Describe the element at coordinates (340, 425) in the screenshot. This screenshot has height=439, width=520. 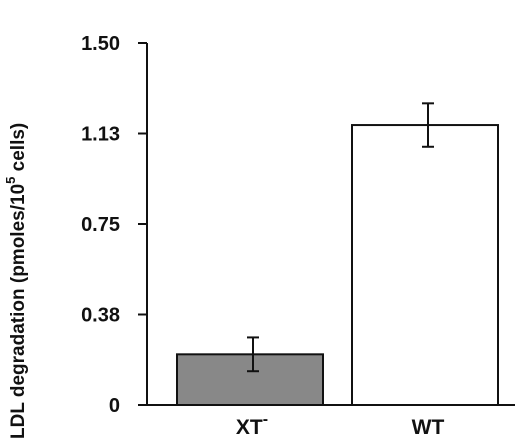
I see `category-labels: XT- WT` at that location.